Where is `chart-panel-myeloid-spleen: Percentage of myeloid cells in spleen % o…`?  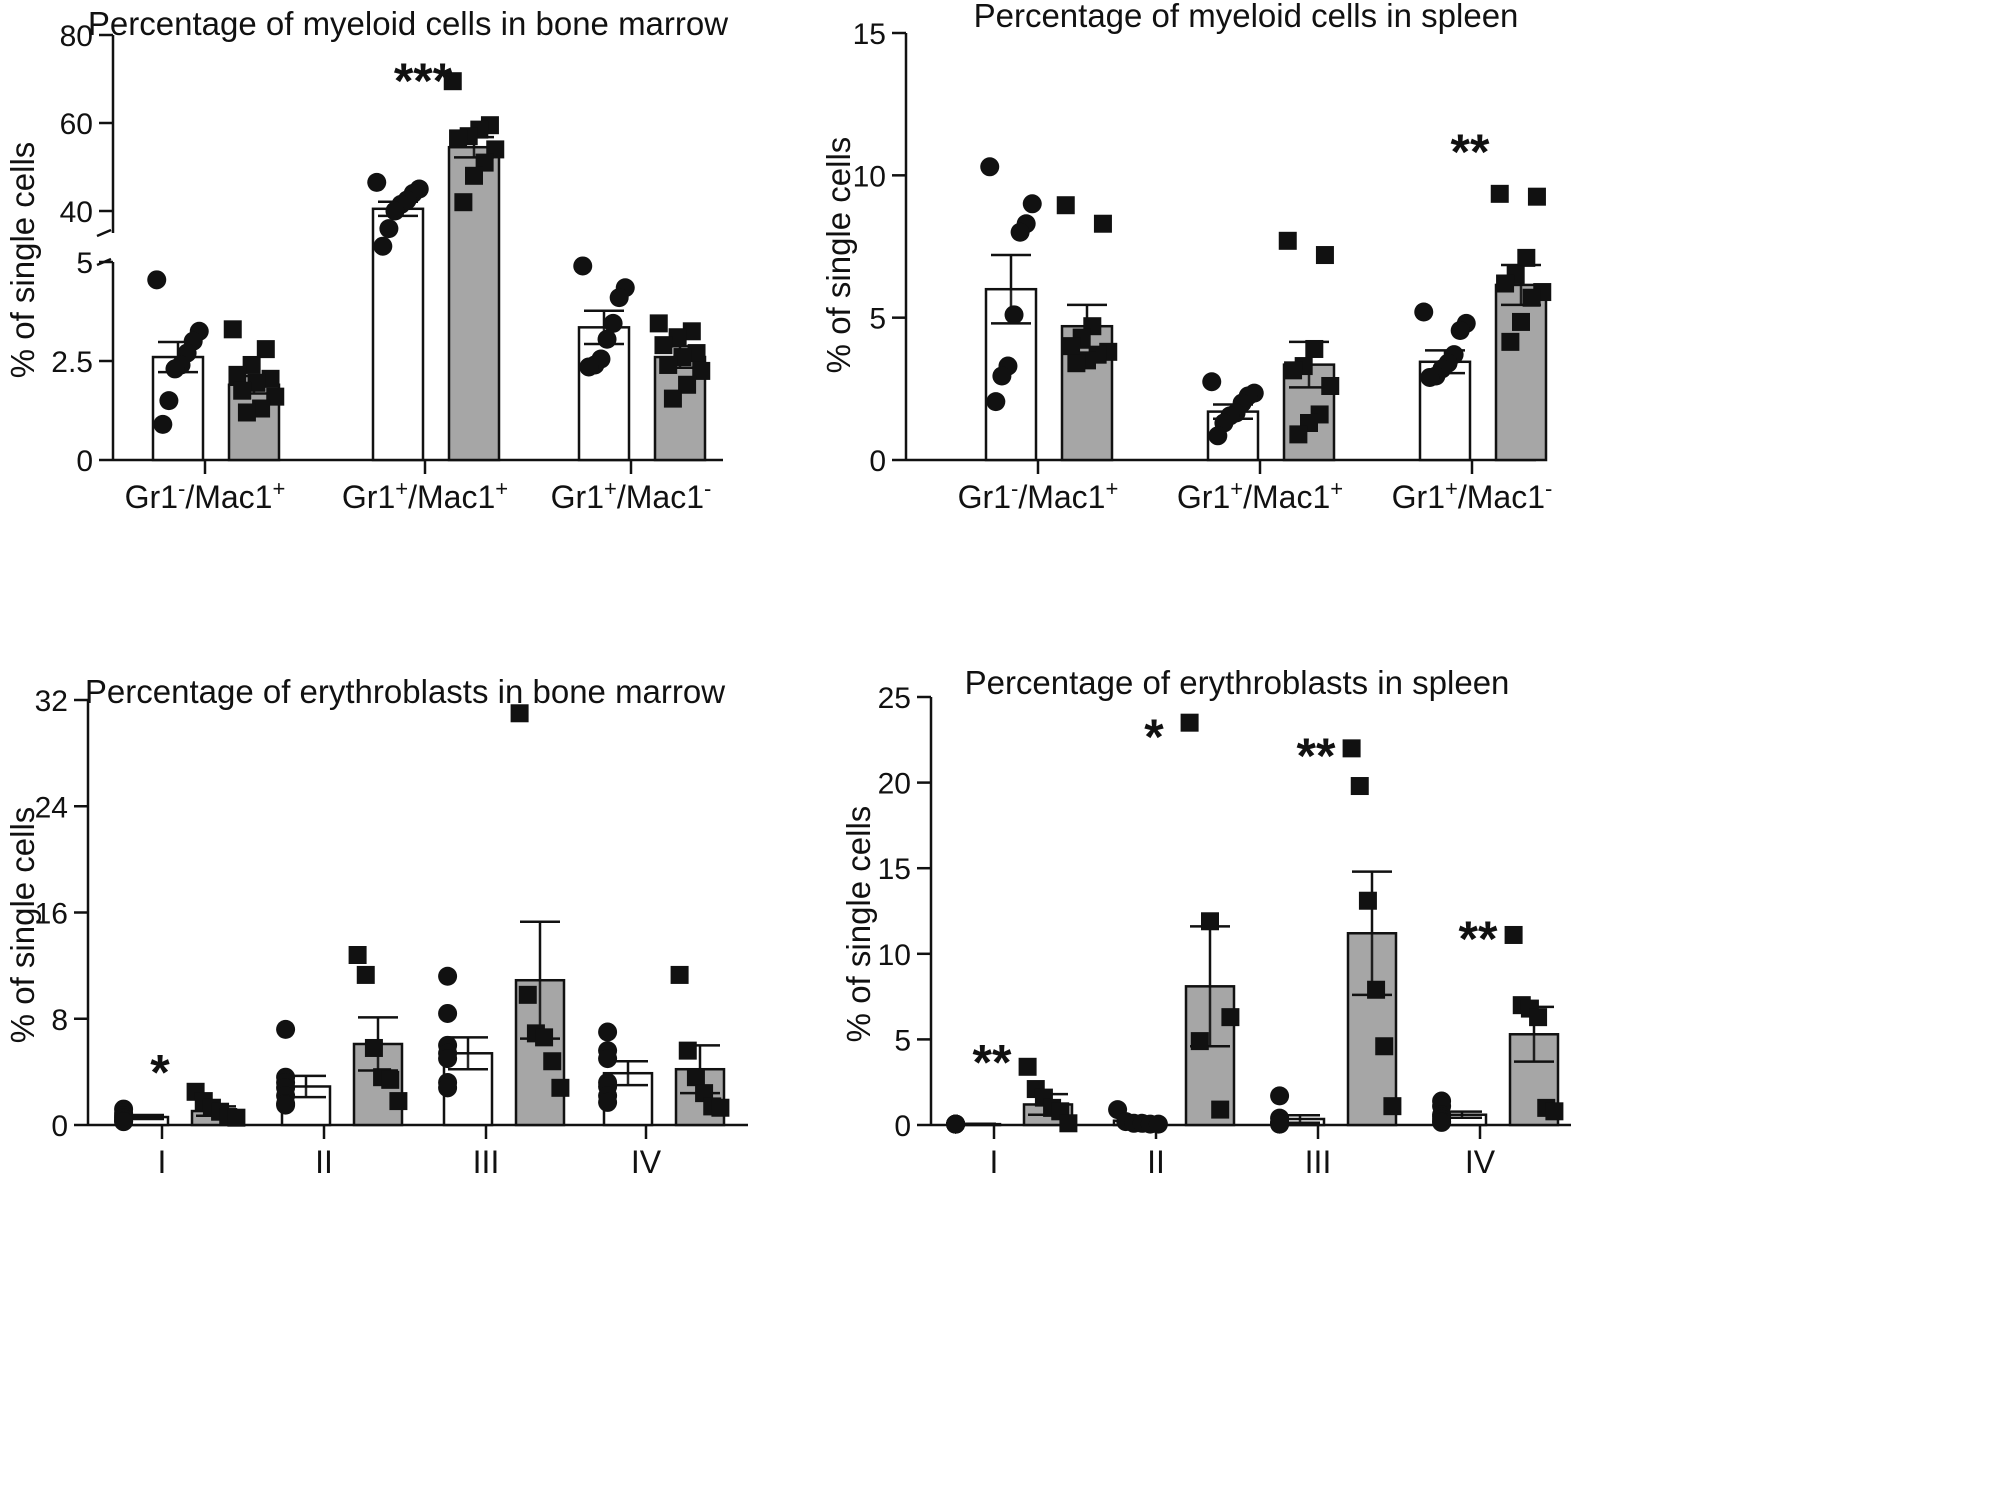 chart-panel-myeloid-spleen: Percentage of myeloid cells in spleen % o… is located at coordinates (1186, 257).